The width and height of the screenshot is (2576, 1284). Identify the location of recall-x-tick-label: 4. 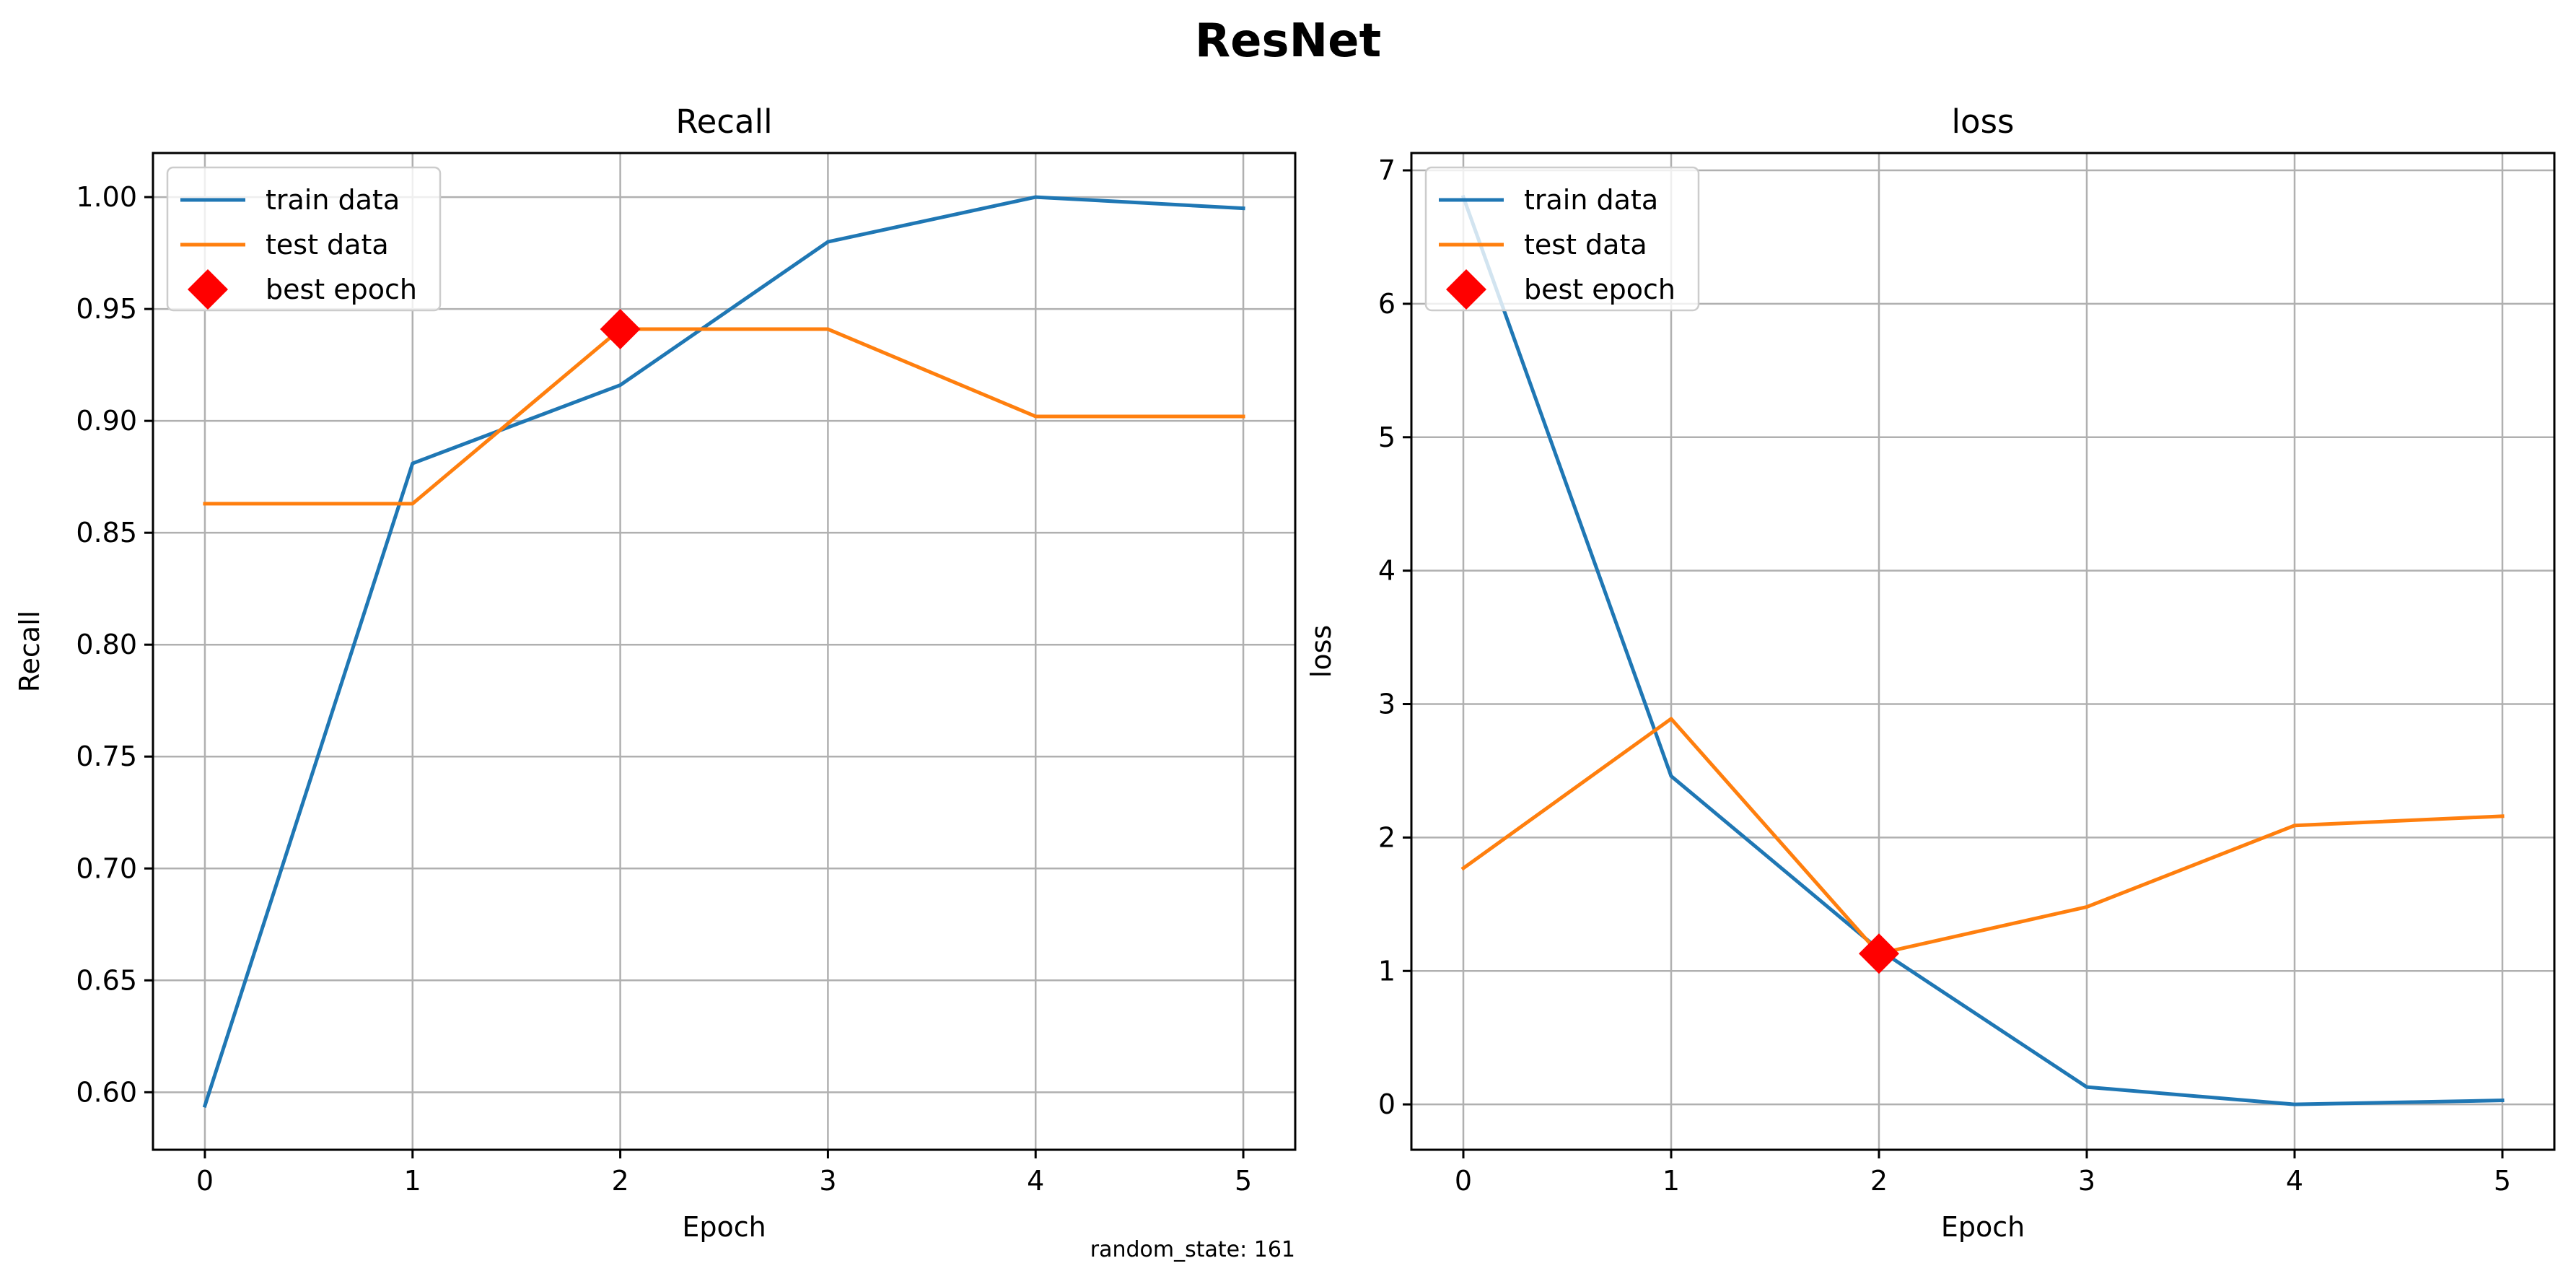
(1035, 1181).